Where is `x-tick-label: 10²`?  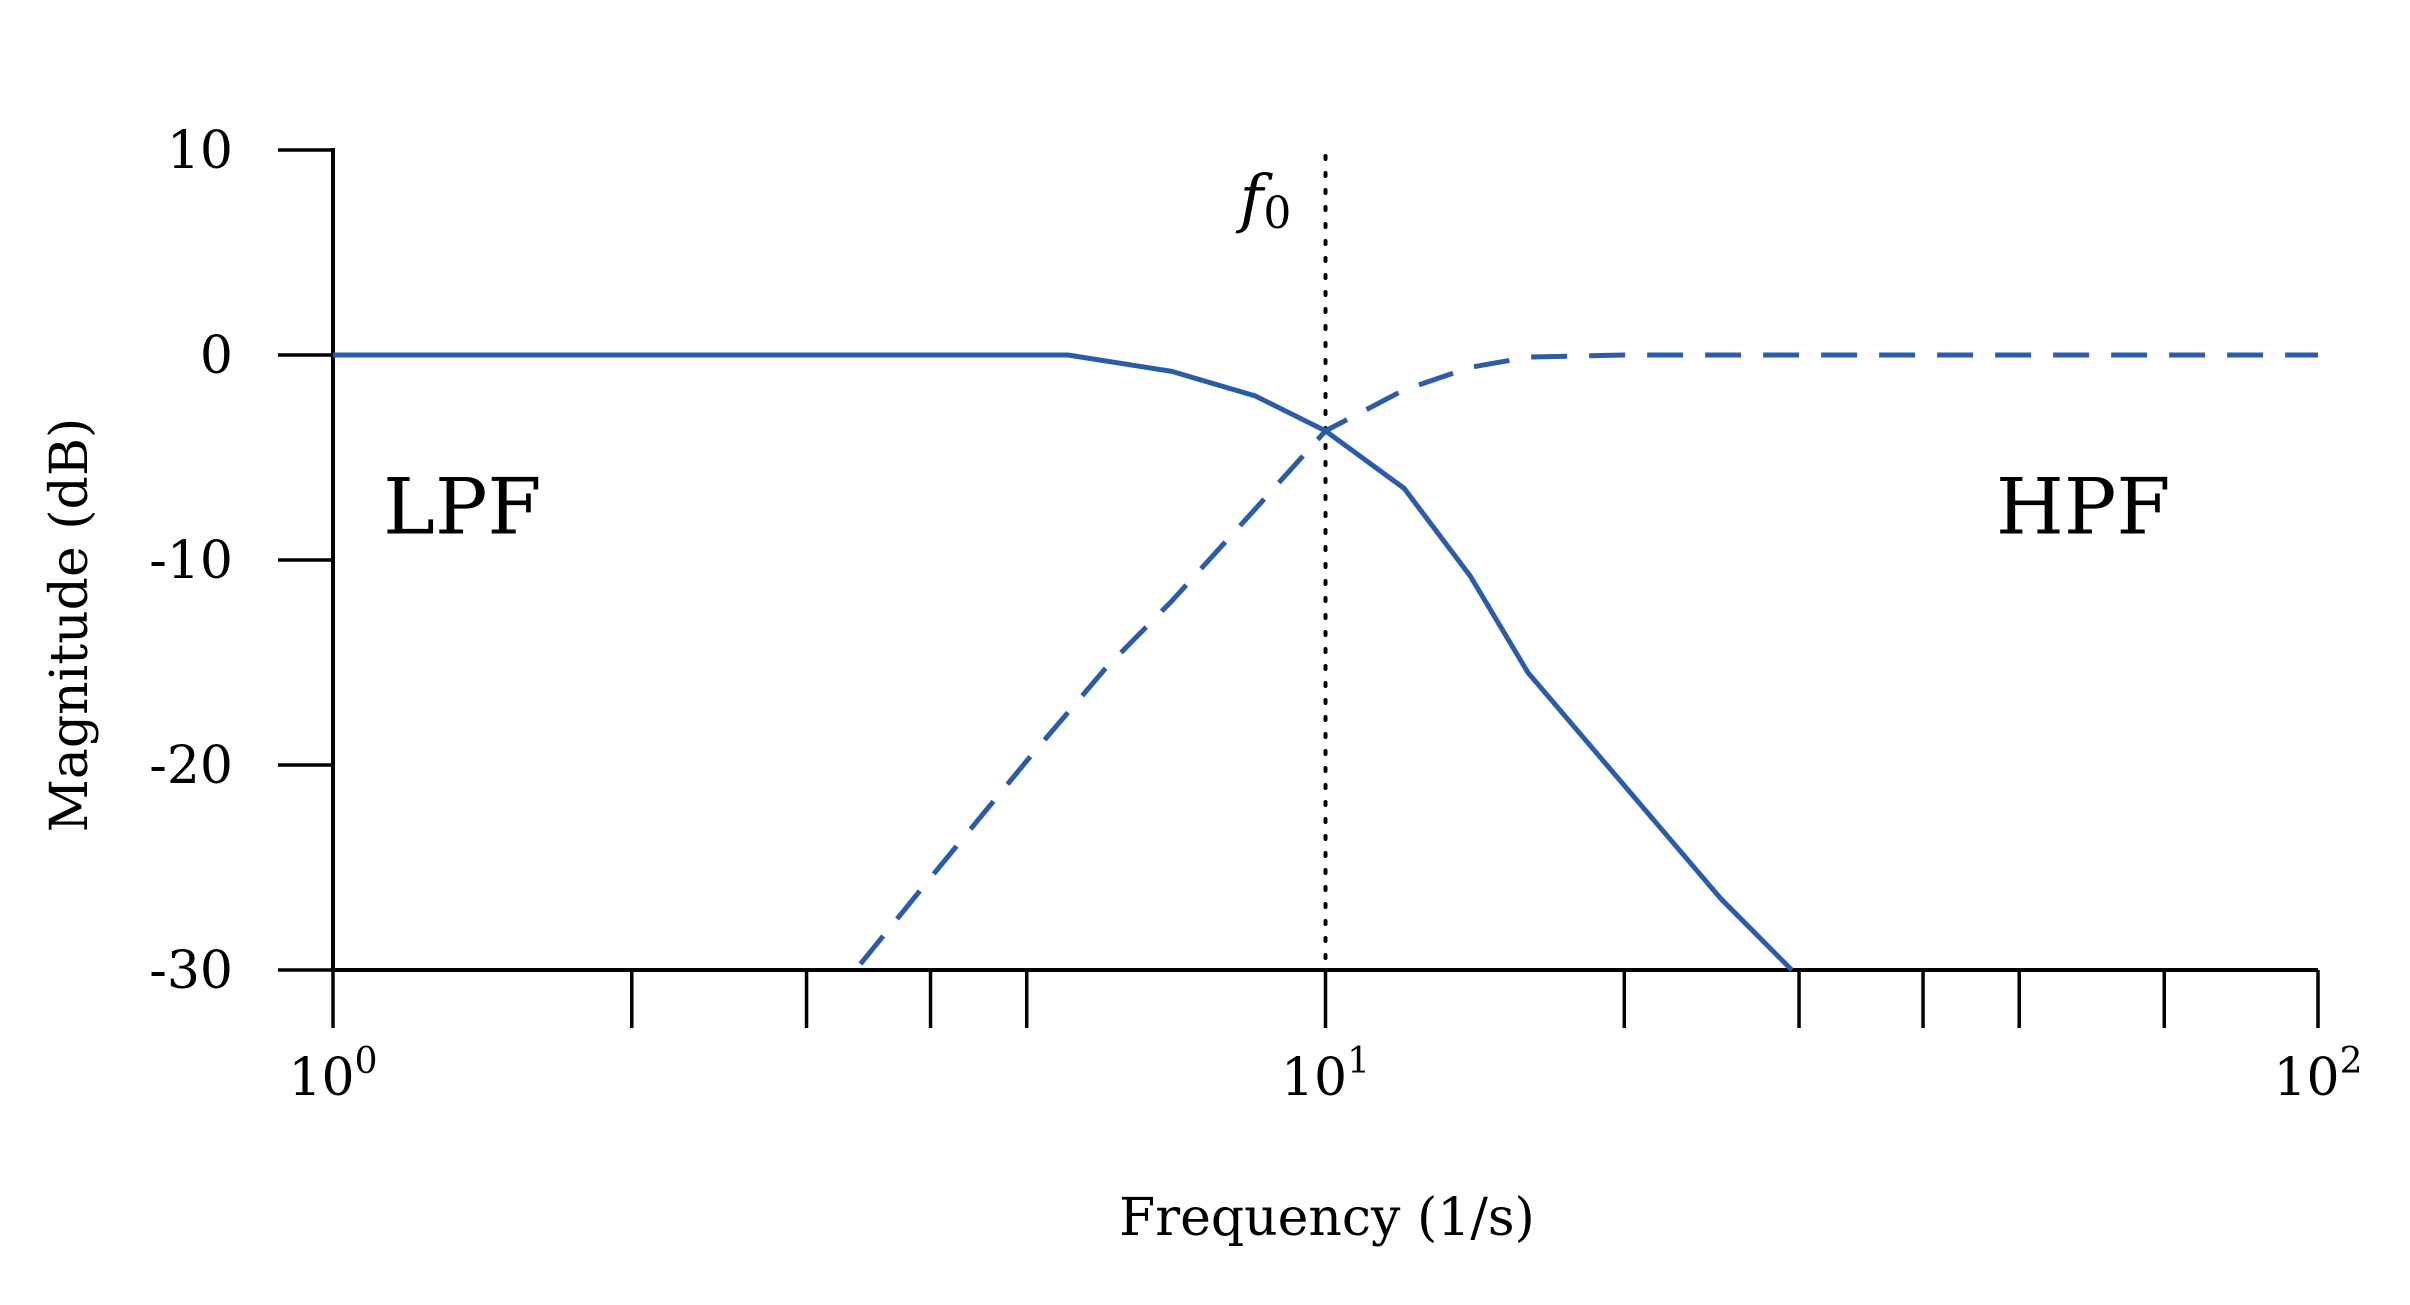
x-tick-label: 10² is located at coordinates (2317, 1074).